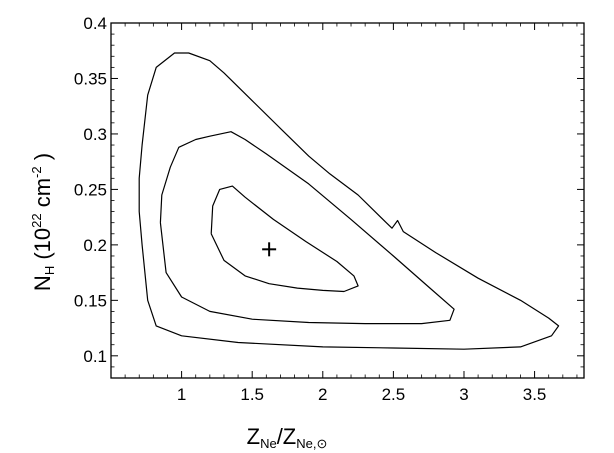  I want to click on x-tick-label: 1, so click(181, 394).